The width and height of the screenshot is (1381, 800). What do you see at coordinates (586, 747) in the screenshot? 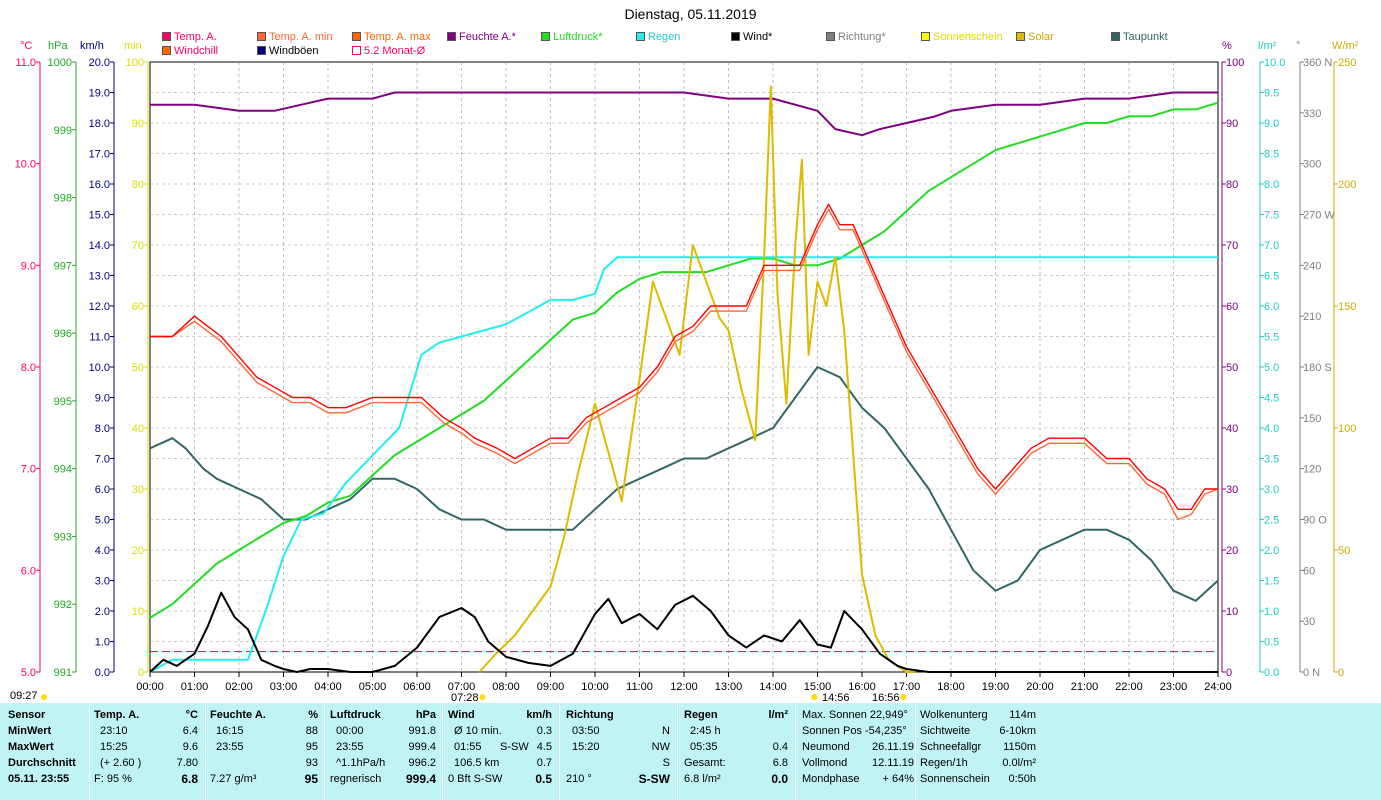
I see `dir-r2-time: 15:20` at bounding box center [586, 747].